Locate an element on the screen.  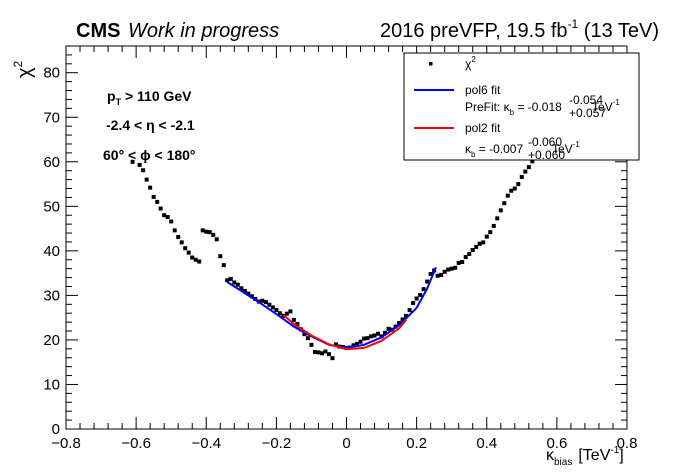
y-tick-labels: 0 10 20 30 40 50 60 70 80 is located at coordinates (51, 251).